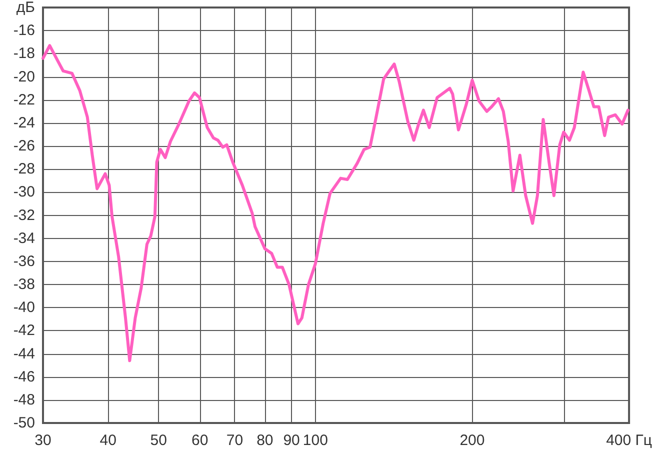 This screenshot has width=655, height=456. What do you see at coordinates (235, 440) in the screenshot?
I see `x-tick-label: 70` at bounding box center [235, 440].